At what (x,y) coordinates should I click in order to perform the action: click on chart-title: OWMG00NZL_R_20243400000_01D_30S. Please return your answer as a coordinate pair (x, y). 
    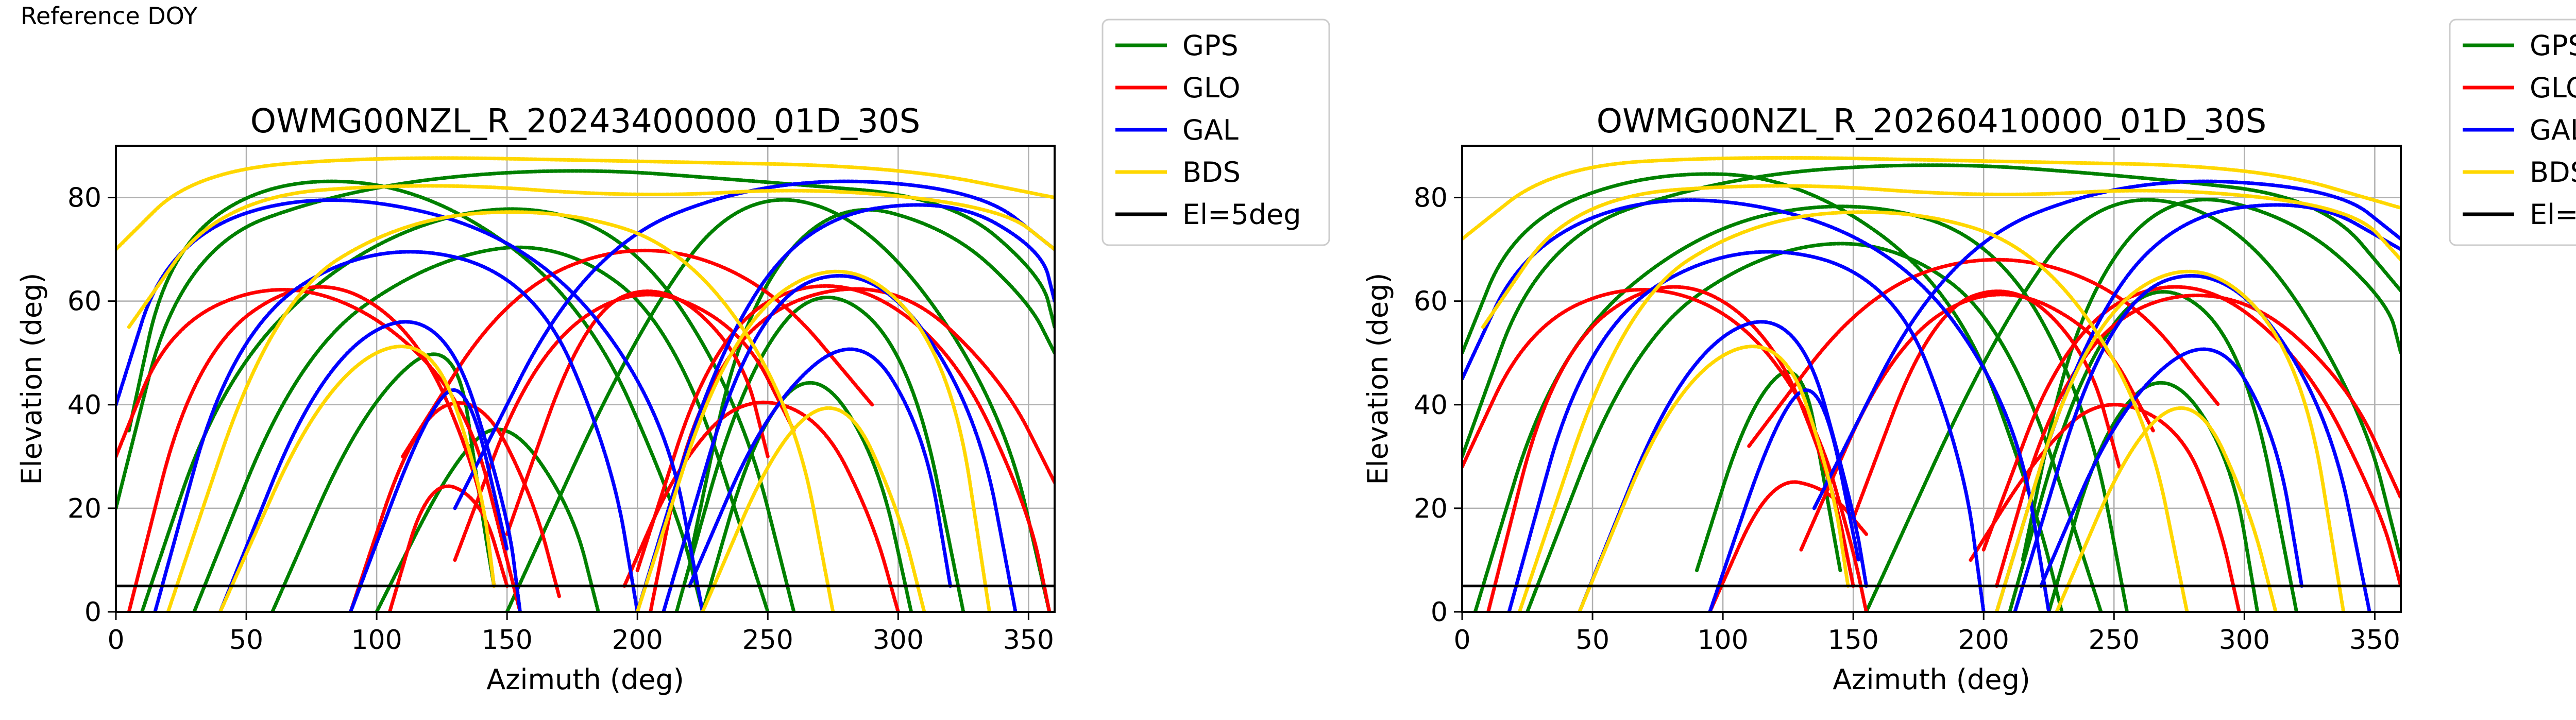
    Looking at the image, I should click on (585, 121).